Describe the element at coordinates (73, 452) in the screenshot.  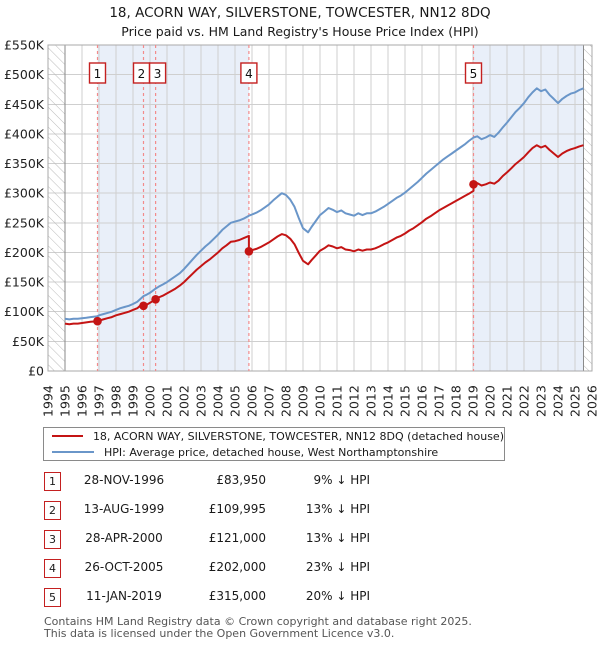
I see `hpi-line-sample` at that location.